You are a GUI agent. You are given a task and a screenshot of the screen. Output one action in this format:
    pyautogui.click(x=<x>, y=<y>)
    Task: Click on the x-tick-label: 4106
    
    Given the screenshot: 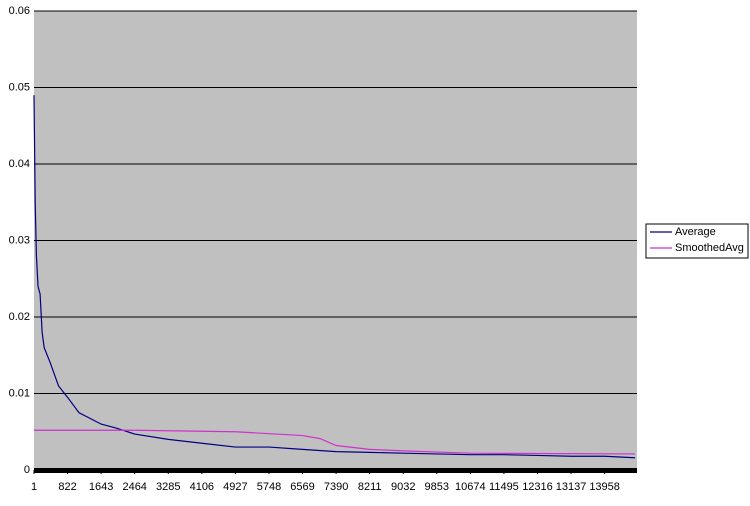 What is the action you would take?
    pyautogui.click(x=202, y=487)
    